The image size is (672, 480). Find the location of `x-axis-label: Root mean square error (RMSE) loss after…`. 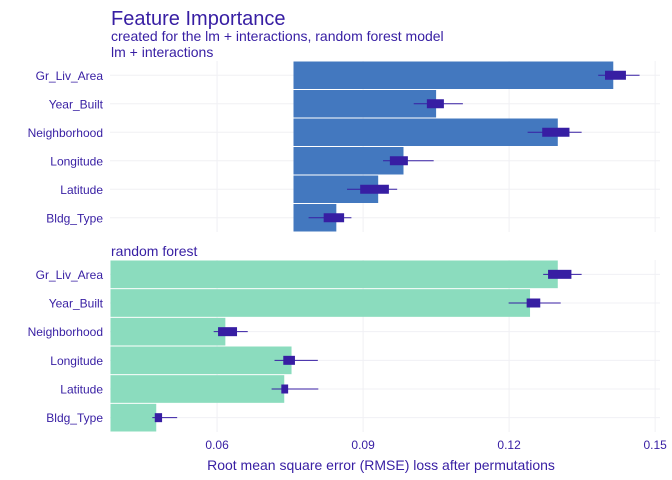

x-axis-label: Root mean square error (RMSE) loss after… is located at coordinates (381, 465).